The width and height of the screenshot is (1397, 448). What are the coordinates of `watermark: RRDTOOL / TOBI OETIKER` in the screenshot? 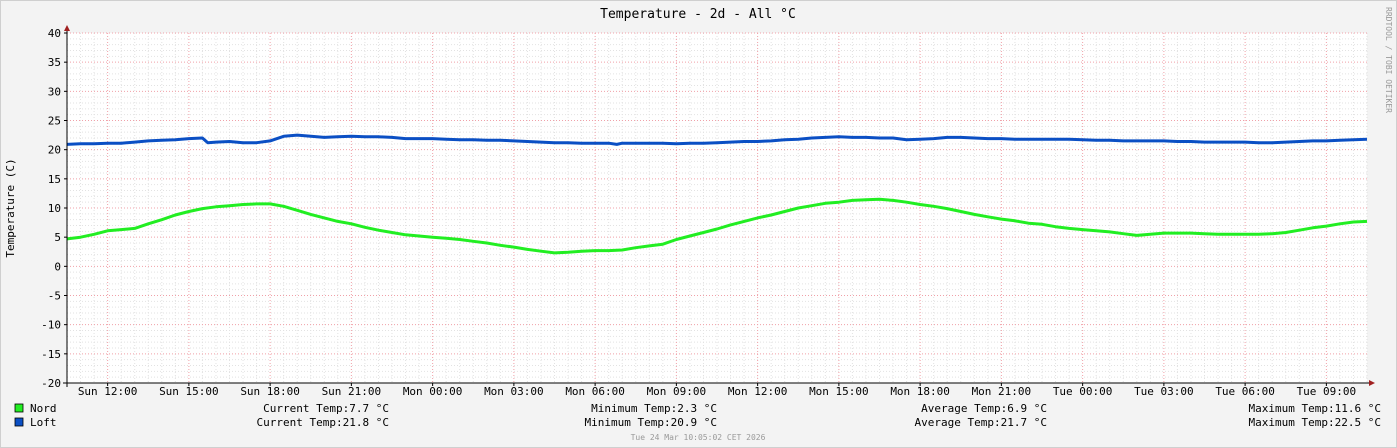 It's located at (1388, 60).